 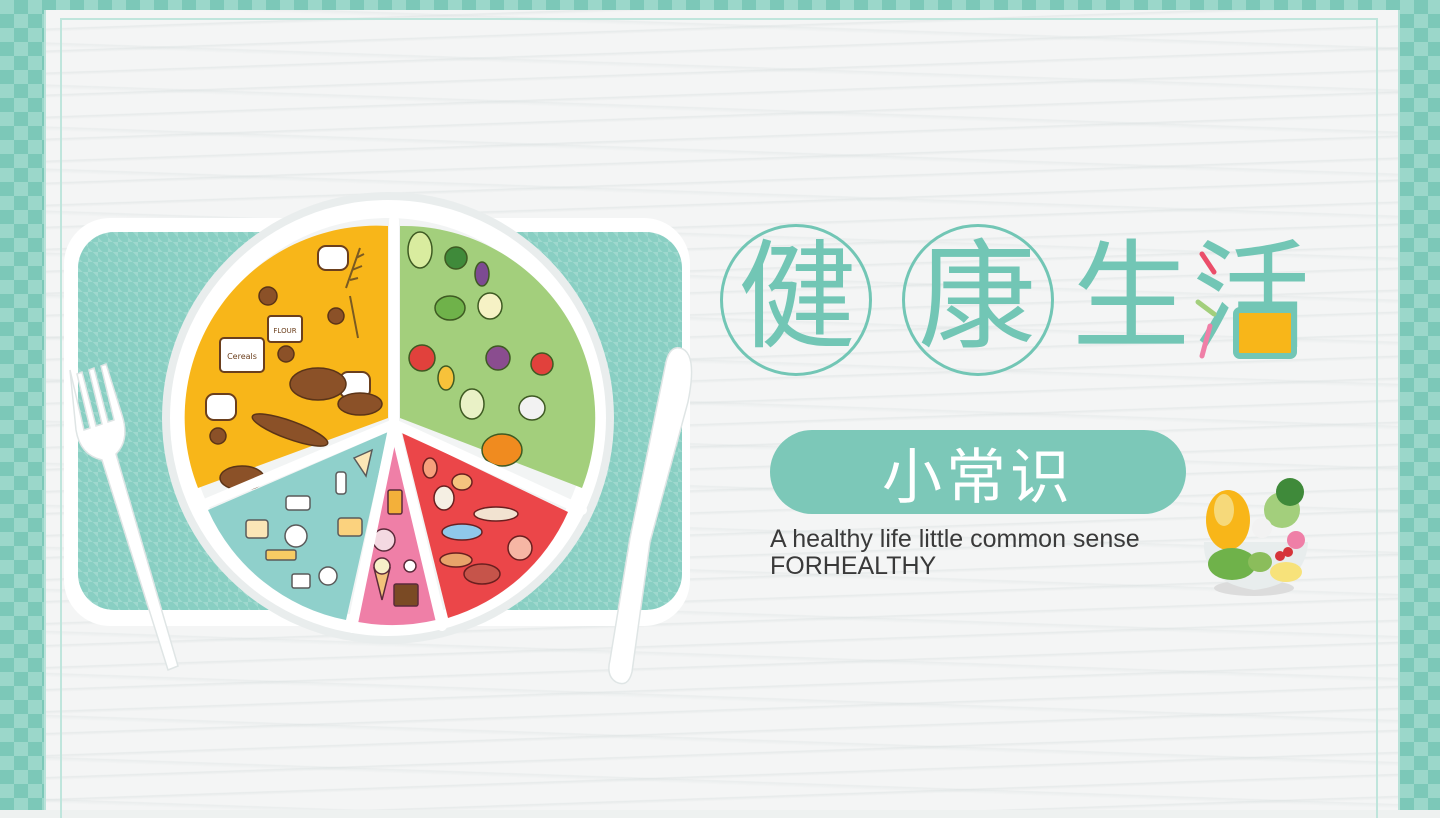 What do you see at coordinates (853, 566) in the screenshot?
I see `english-line-2: FORHEALTHY` at bounding box center [853, 566].